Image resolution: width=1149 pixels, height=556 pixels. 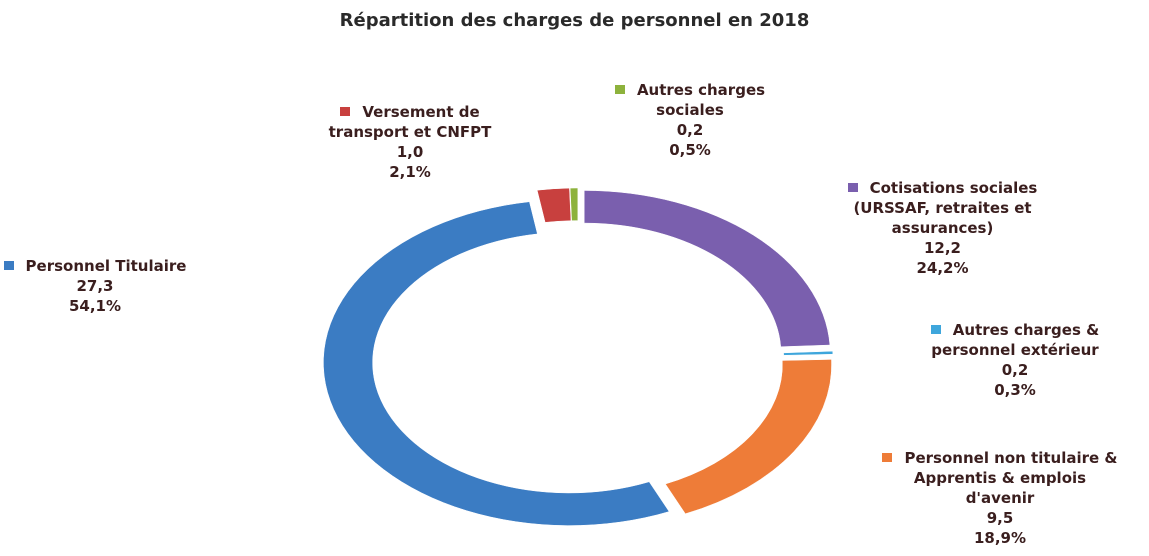 I want to click on percent-label: 0,3%, so click(x=1015, y=390).